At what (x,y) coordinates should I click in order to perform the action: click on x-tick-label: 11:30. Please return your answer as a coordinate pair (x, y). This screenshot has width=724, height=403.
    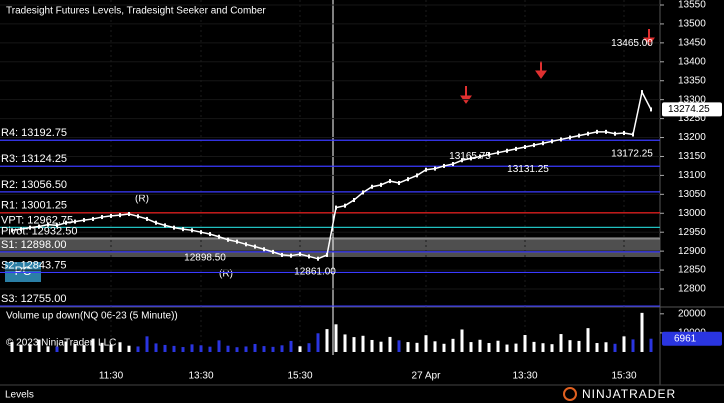
    Looking at the image, I should click on (111, 376).